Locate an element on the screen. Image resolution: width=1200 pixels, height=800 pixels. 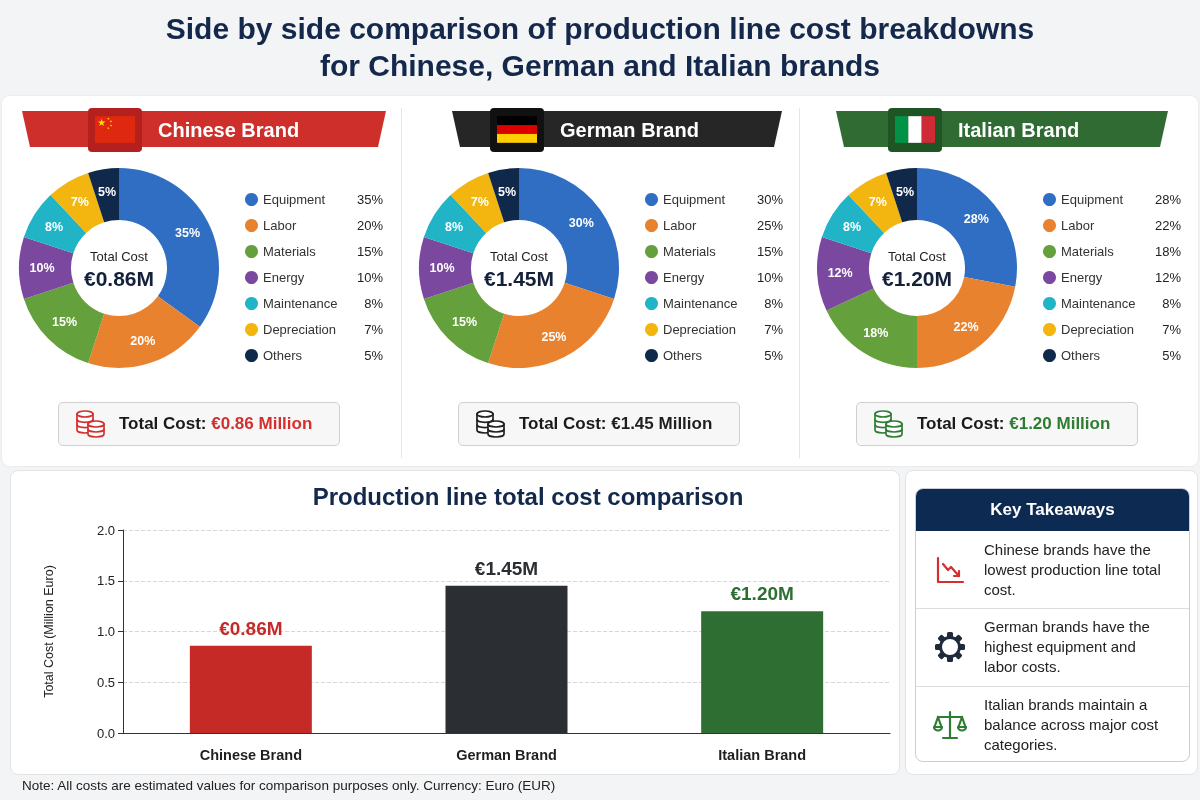
text: Note: All costs are estimated values for comparison purposes only. Currency: Euro (EUR) is located at coordinates (289, 785).